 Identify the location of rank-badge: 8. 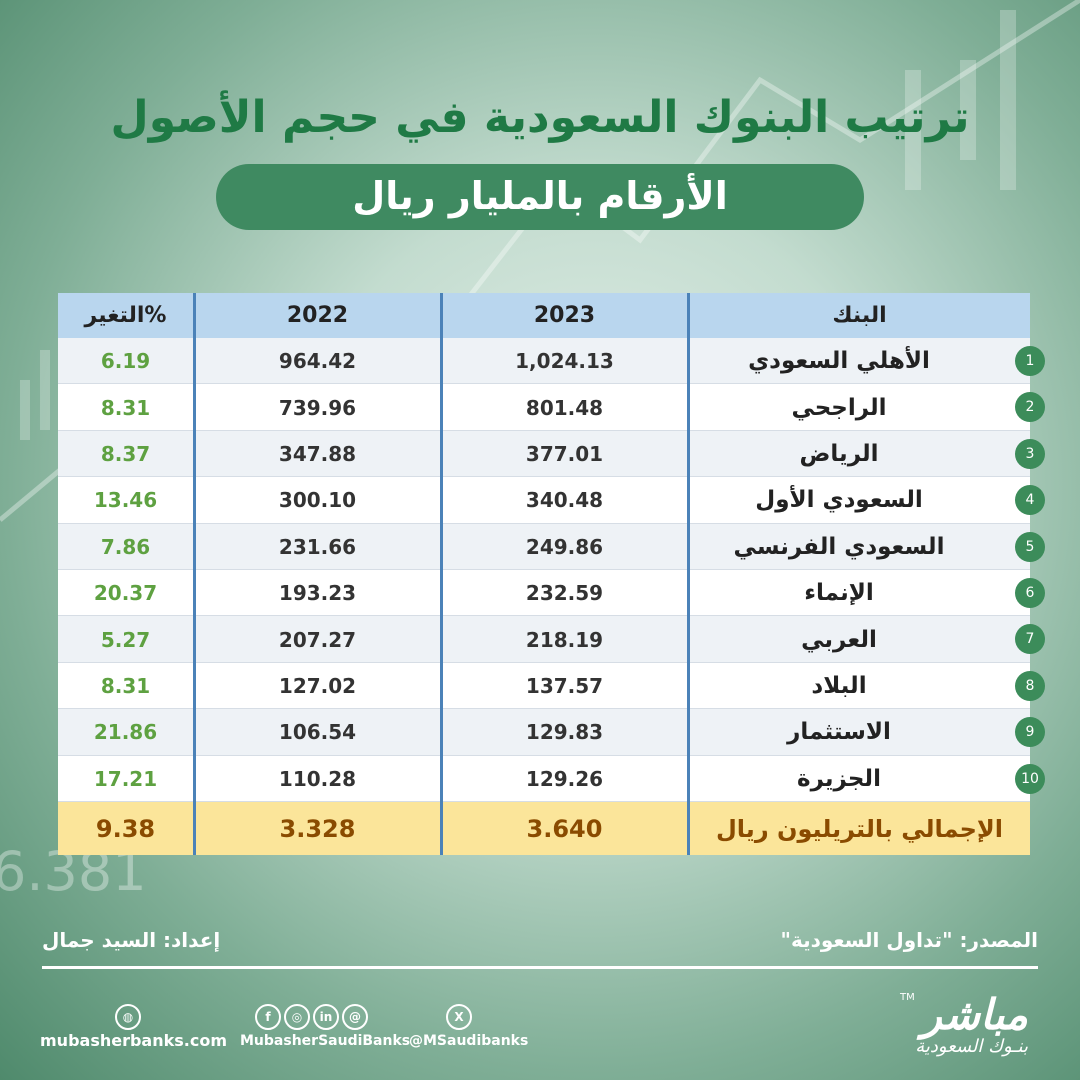
(1030, 685).